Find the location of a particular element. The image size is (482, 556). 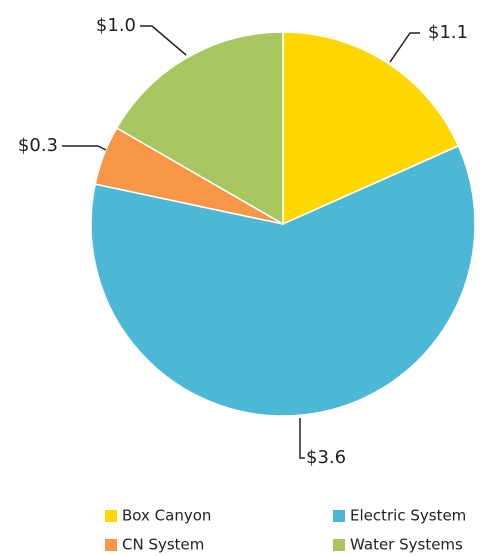

pie-slice-water-systems is located at coordinates (199, 128).